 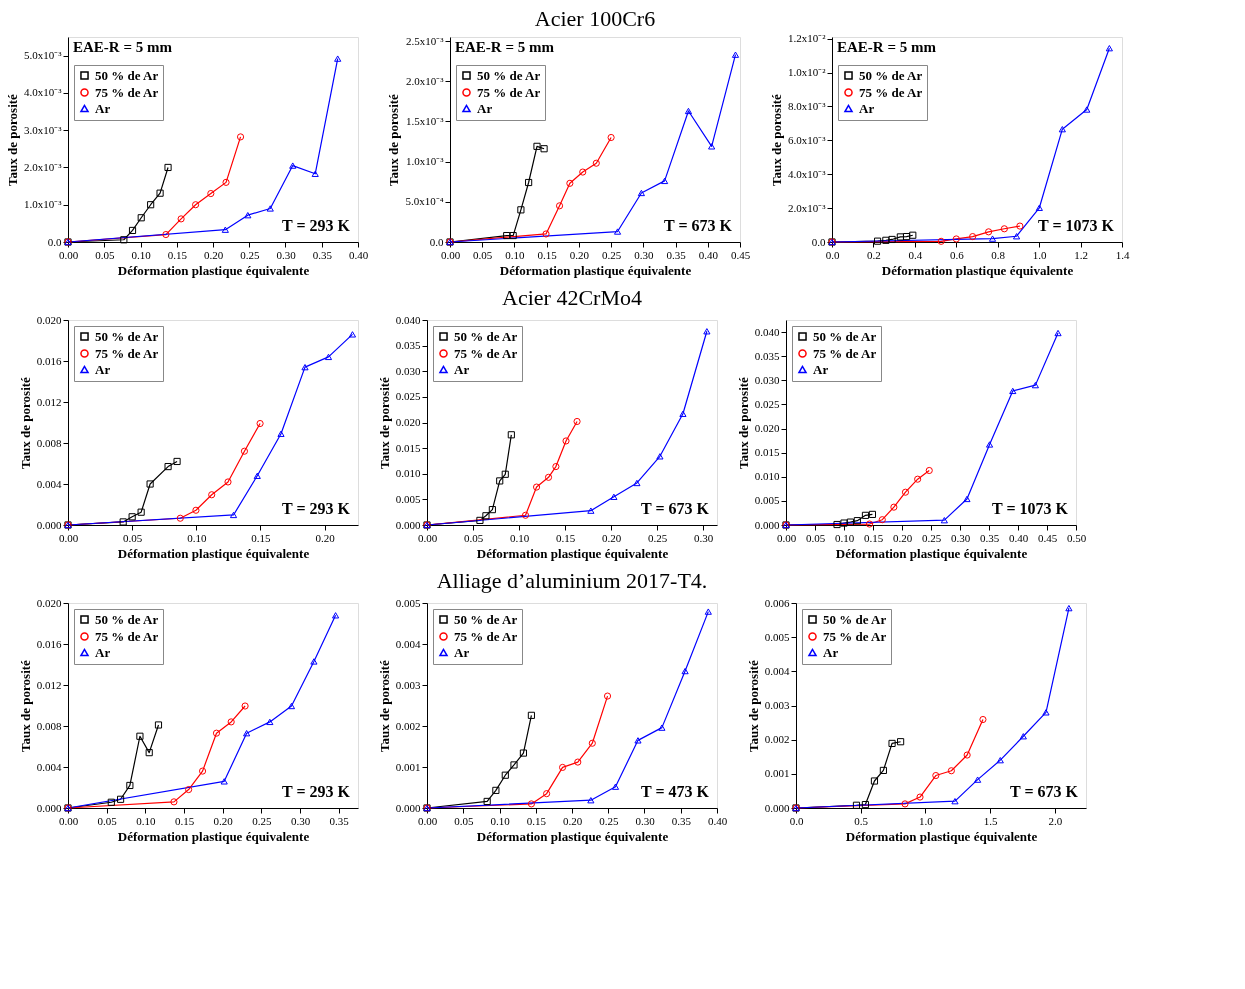 What do you see at coordinates (505, 47) in the screenshot?
I see `annotation: EAE-R = 5 mm` at bounding box center [505, 47].